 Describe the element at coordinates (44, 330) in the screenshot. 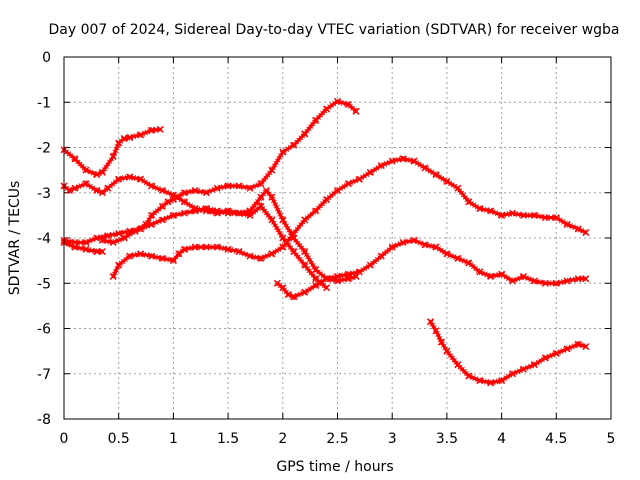

I see `y-tick-label: -6` at that location.